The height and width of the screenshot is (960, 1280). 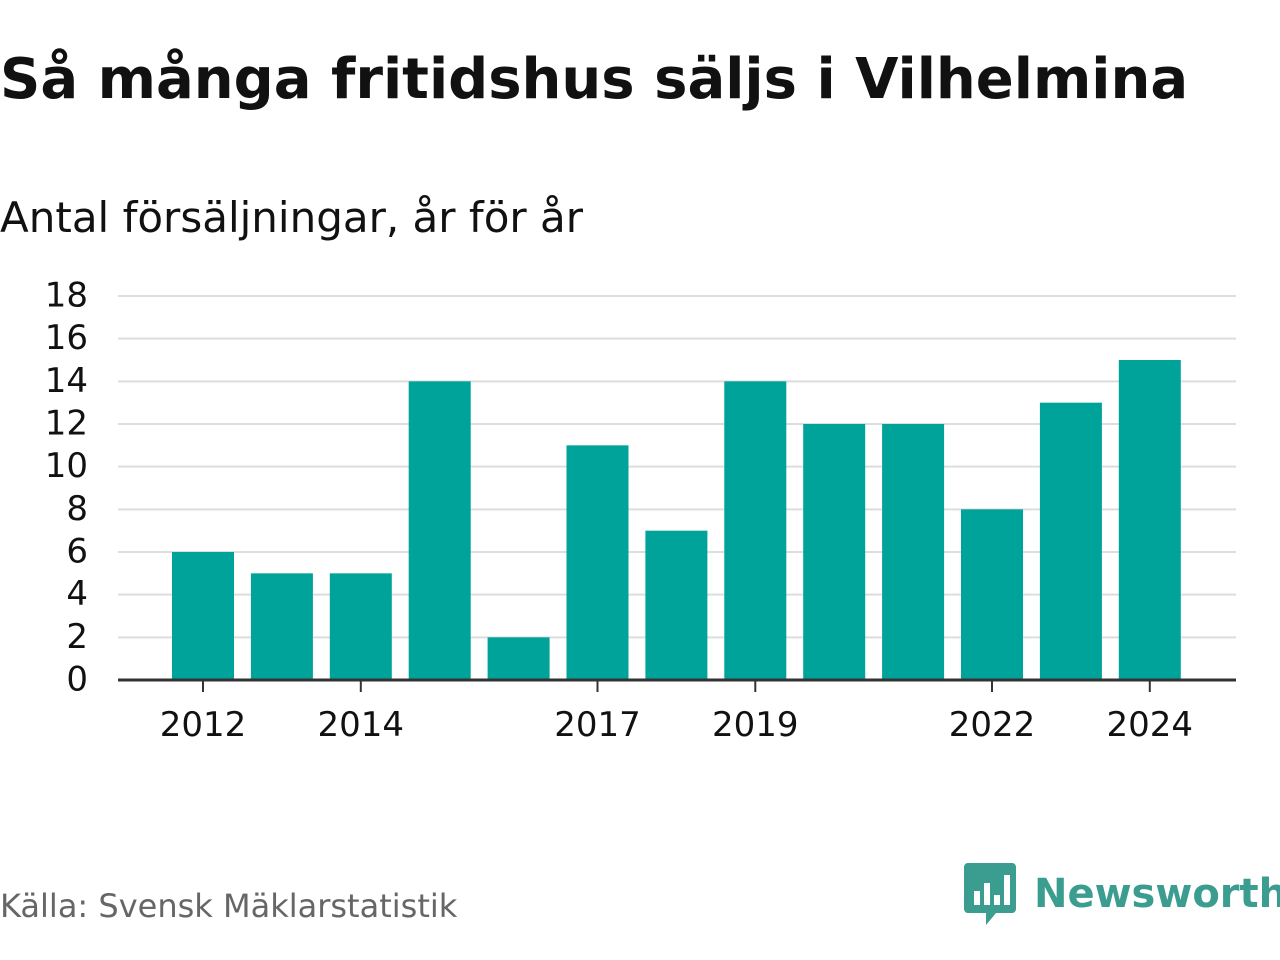 I want to click on chart-title: Så många fritidshus säljs i Vilhelmina, so click(x=594, y=79).